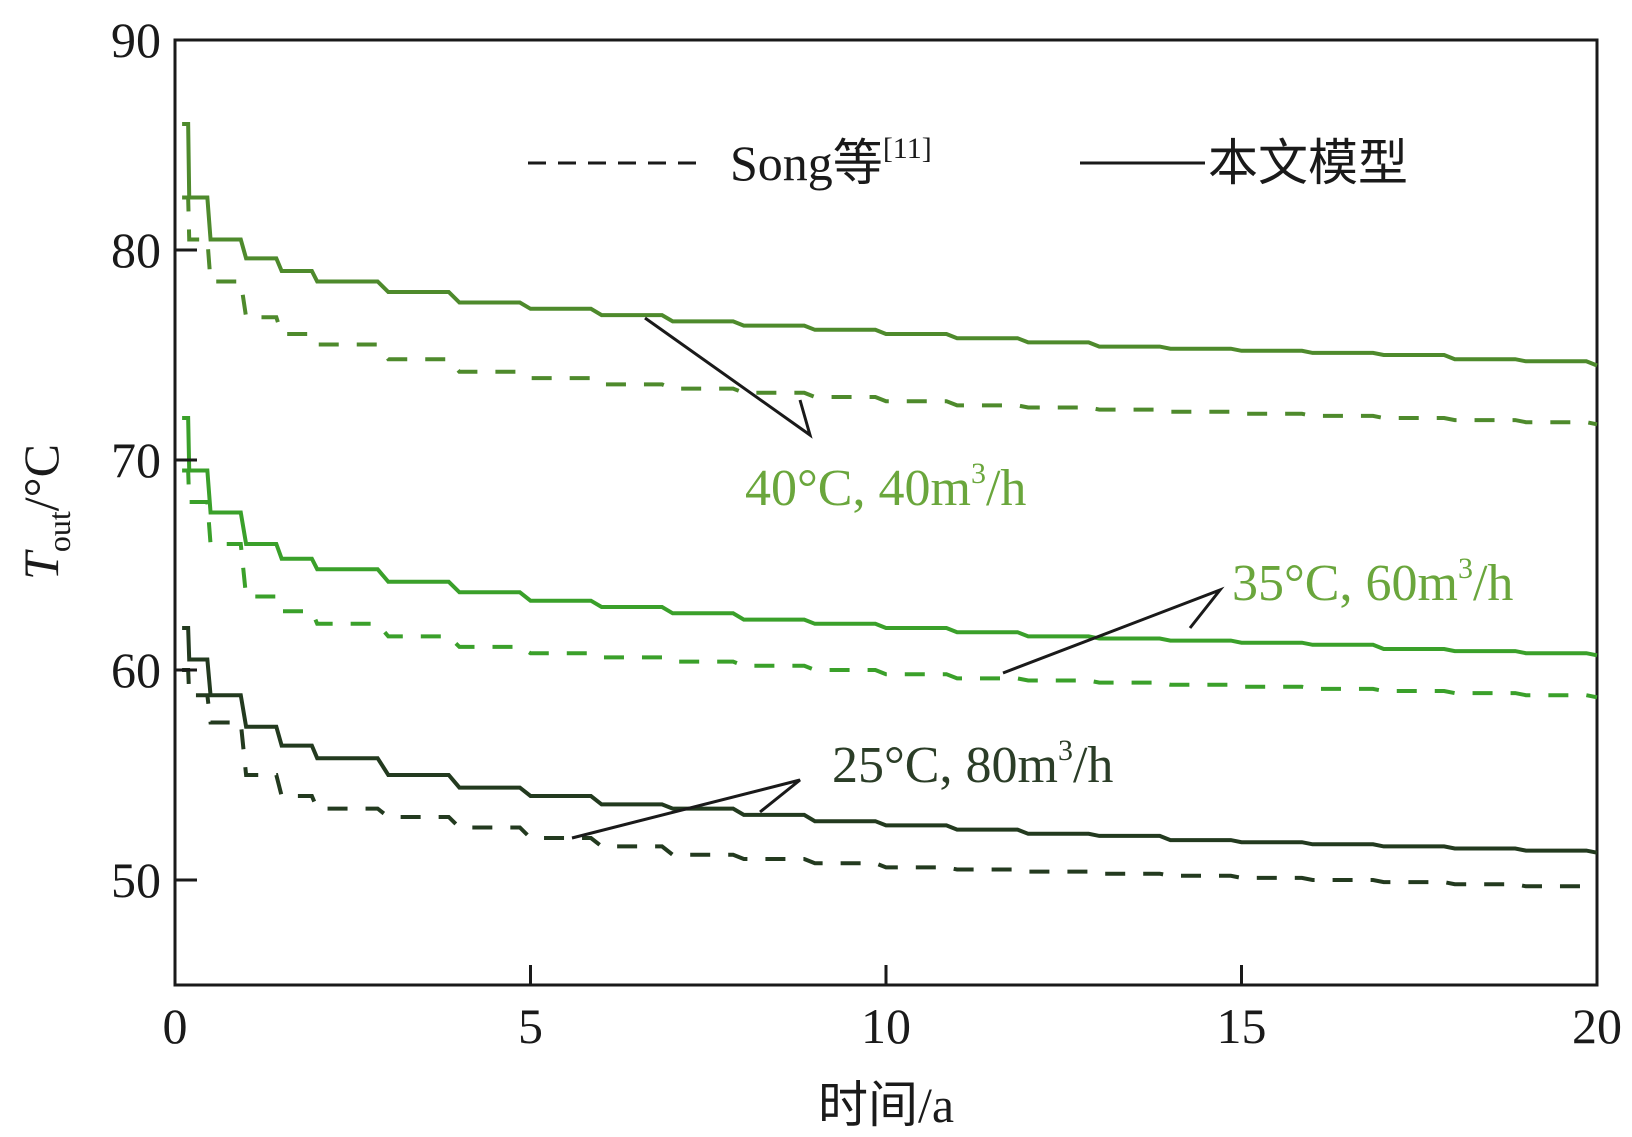  I want to click on annotation-35-tail: /h, so click(1493, 583).